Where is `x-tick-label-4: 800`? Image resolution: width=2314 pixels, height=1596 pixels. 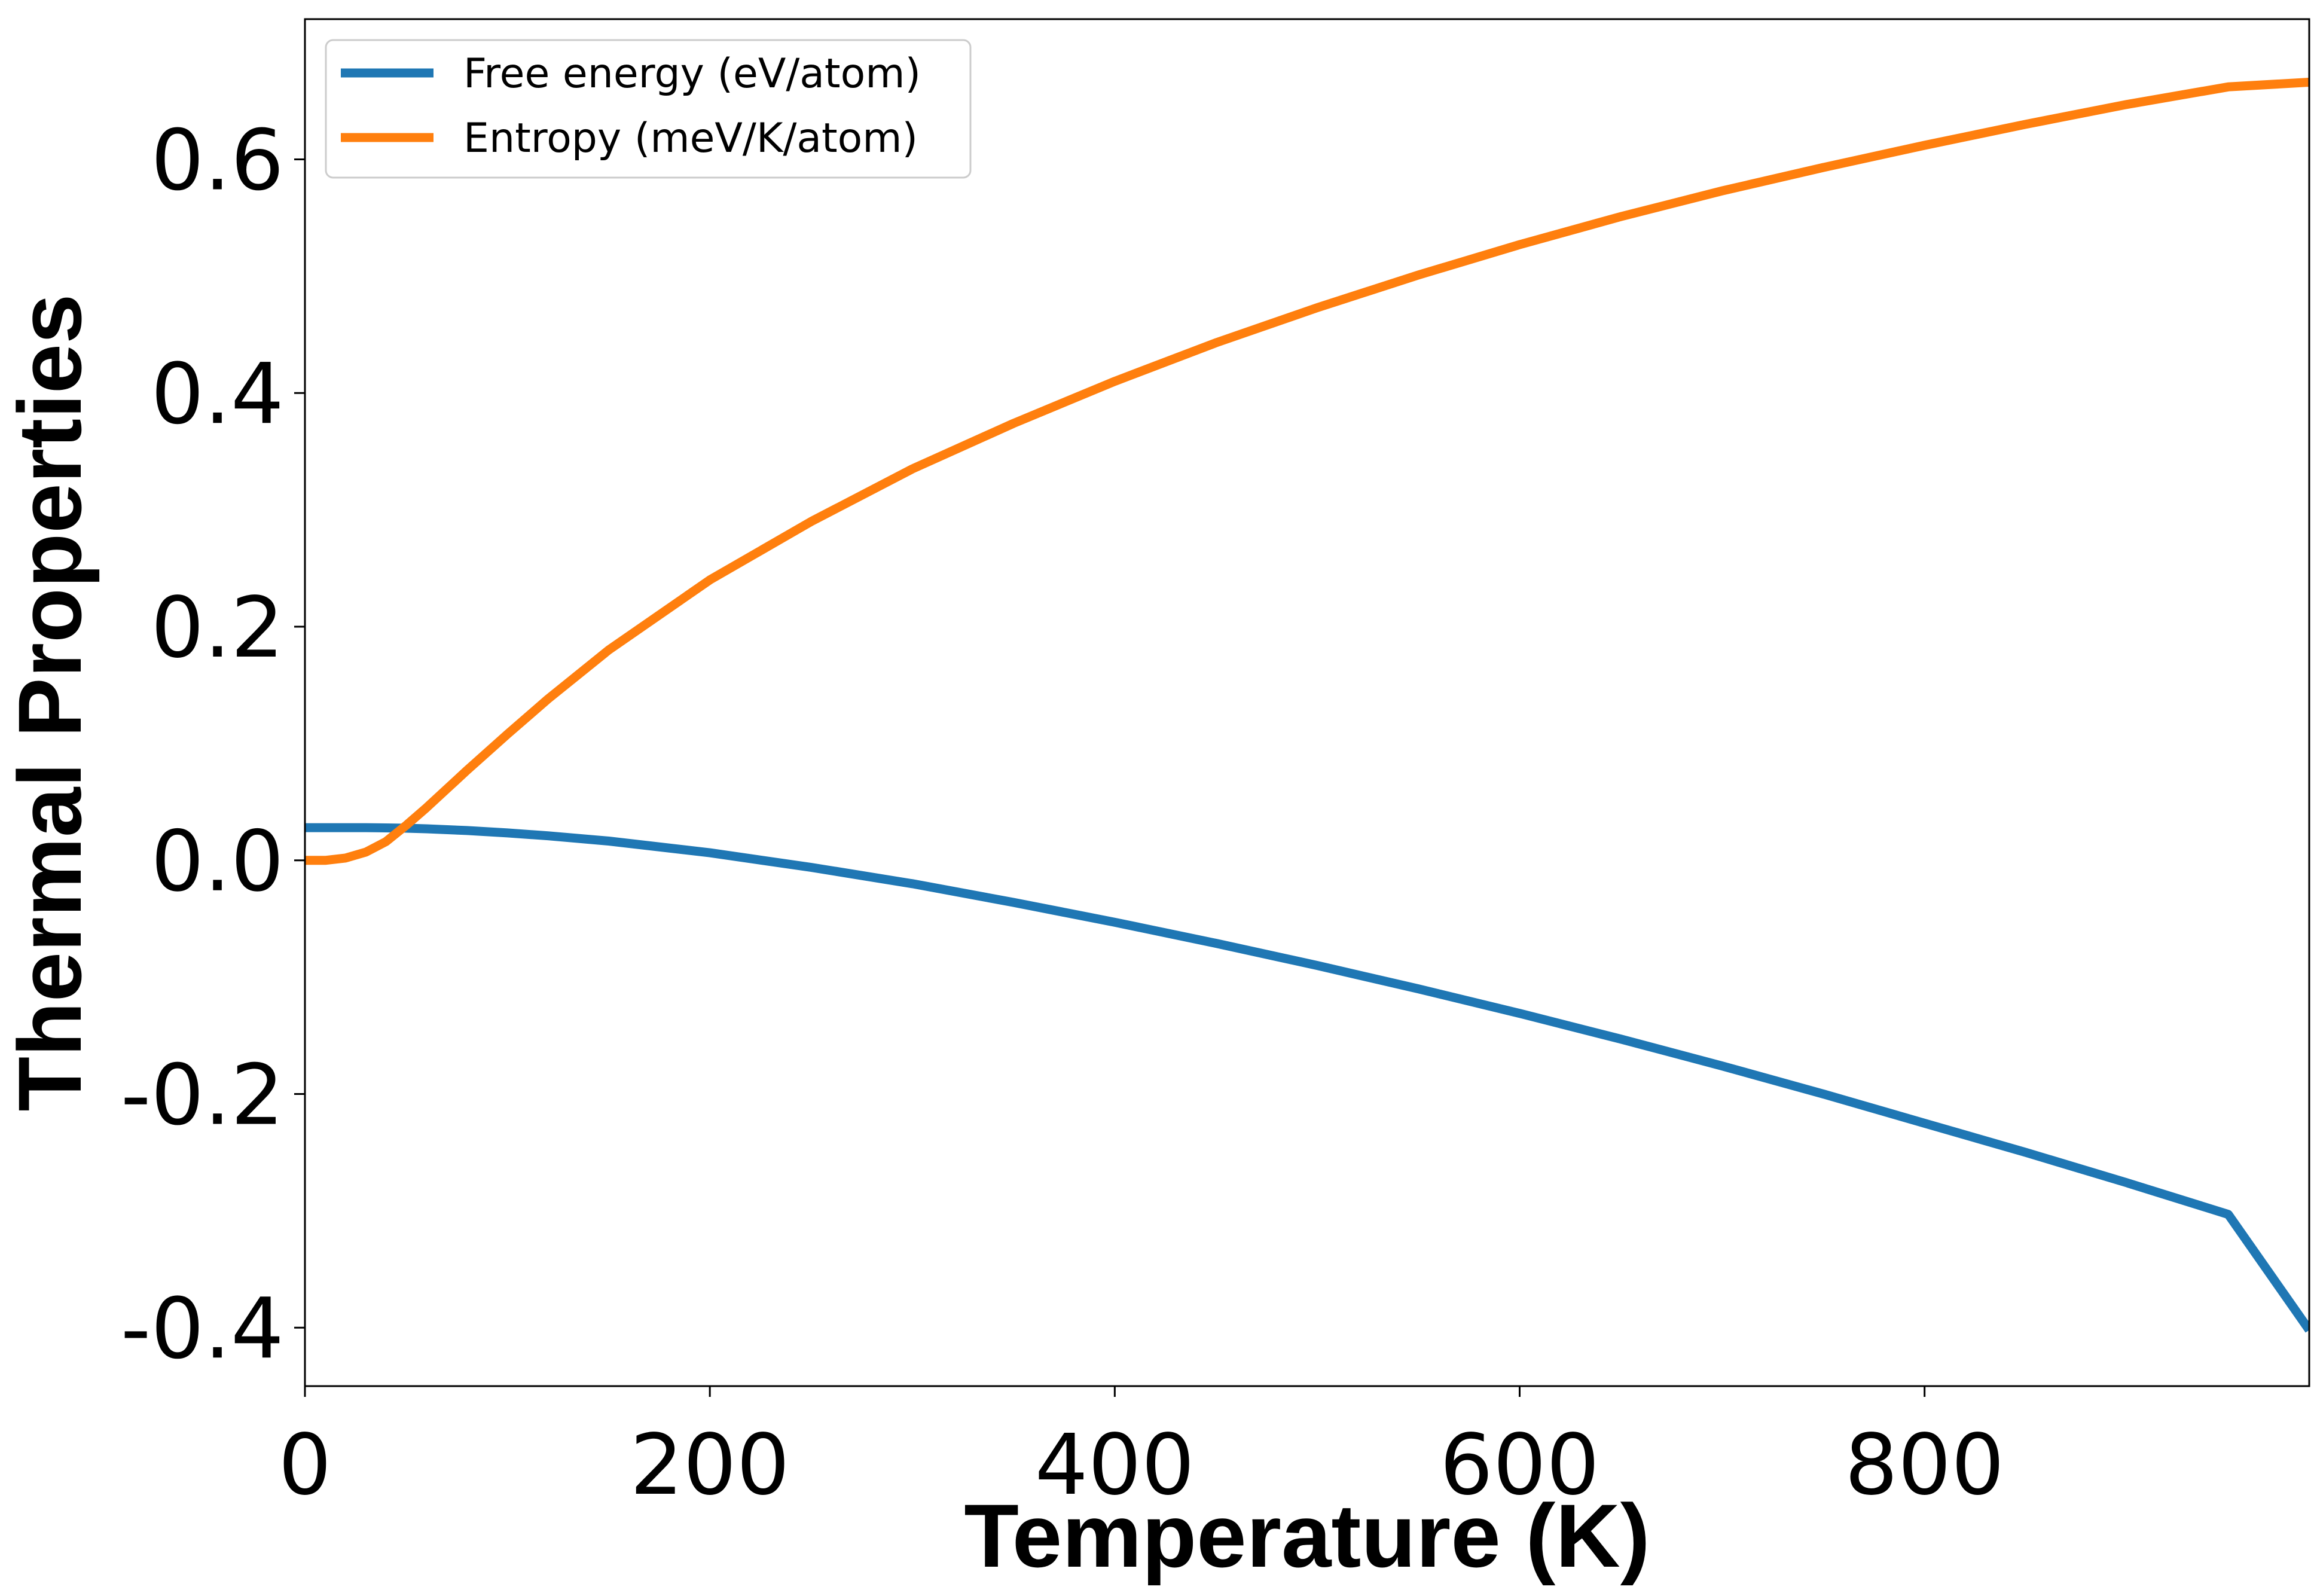 x-tick-label-4: 800 is located at coordinates (1924, 1465).